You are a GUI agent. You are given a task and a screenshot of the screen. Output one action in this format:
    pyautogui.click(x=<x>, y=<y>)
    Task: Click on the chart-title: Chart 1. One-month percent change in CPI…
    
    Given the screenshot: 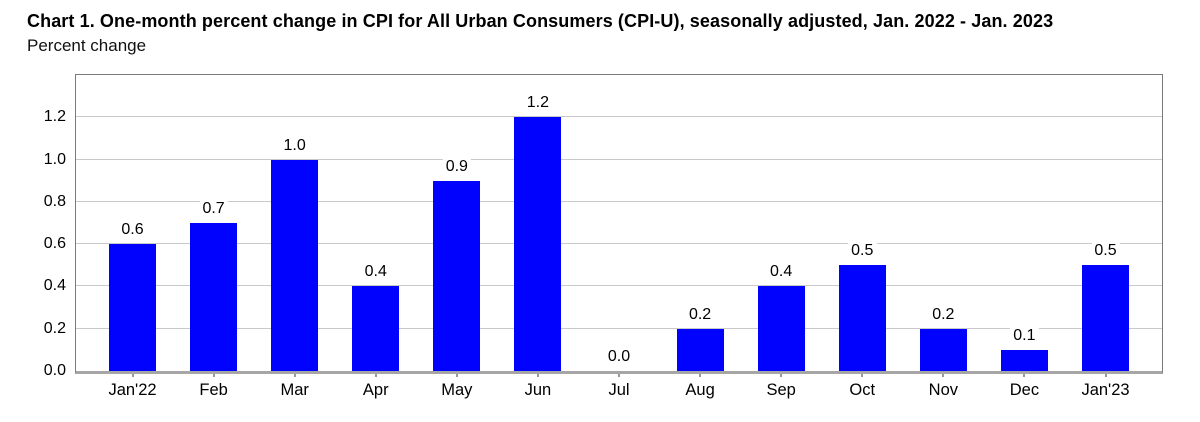 What is the action you would take?
    pyautogui.click(x=540, y=21)
    